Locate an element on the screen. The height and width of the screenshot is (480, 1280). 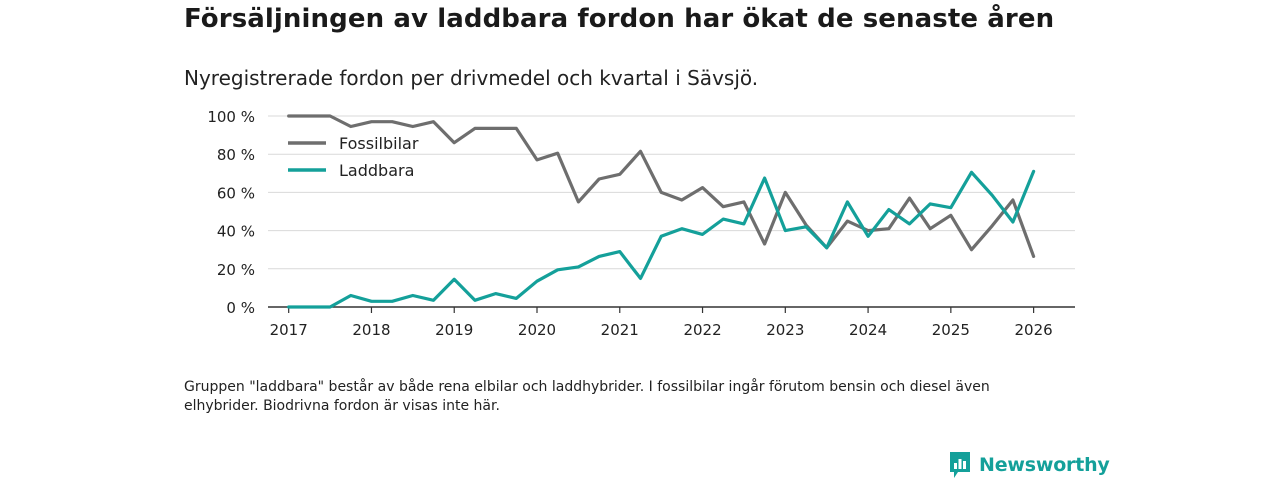
y-tick-label: 40 % is located at coordinates (236, 232).